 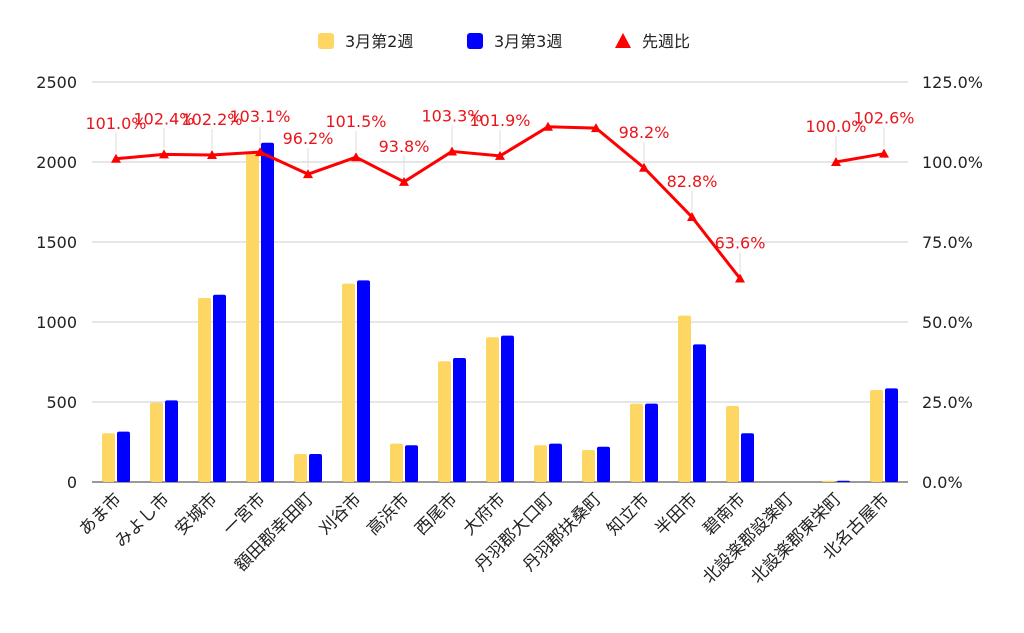 What do you see at coordinates (942, 482) in the screenshot?
I see `y-right-tick-label: 0.0%` at bounding box center [942, 482].